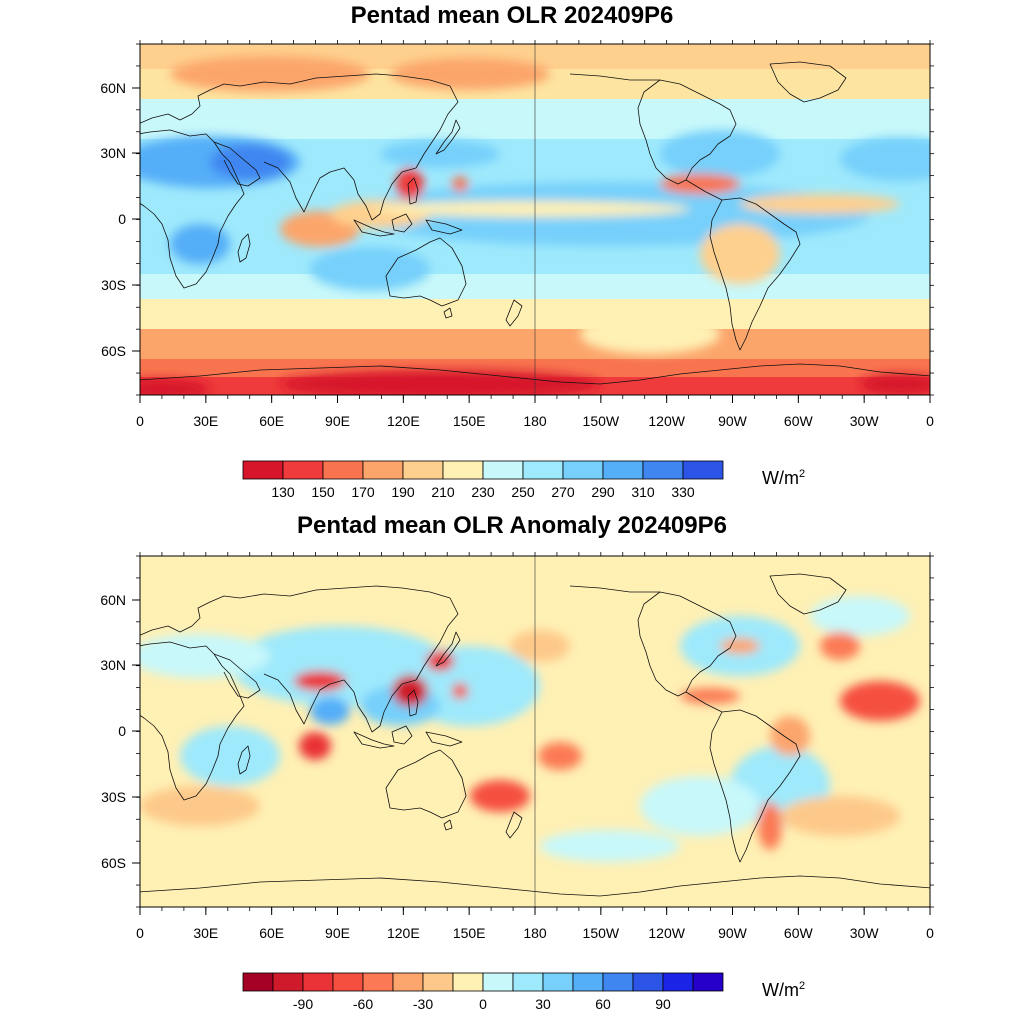  I want to click on colorbar-label: 330, so click(683, 492).